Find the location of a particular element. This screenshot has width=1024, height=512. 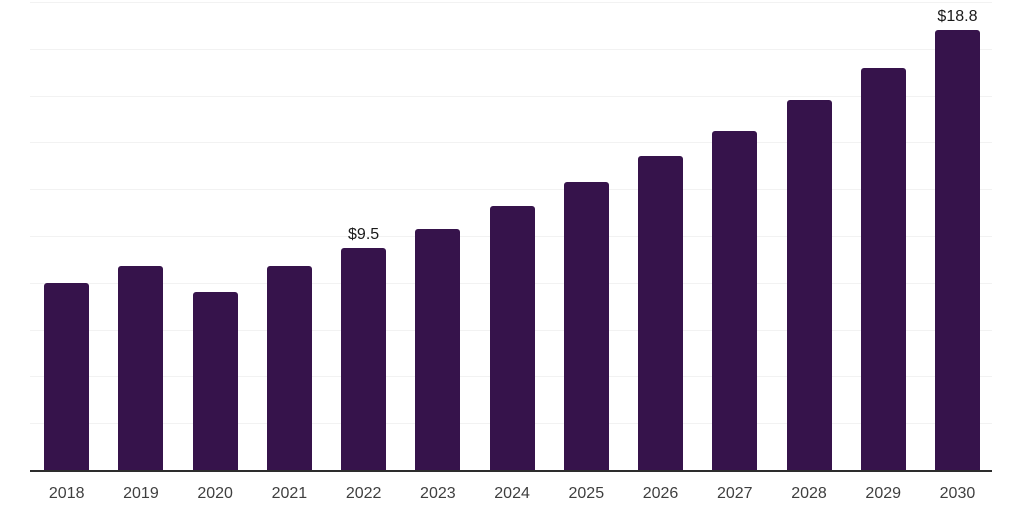

x-tick-2018: 2018 is located at coordinates (66, 493).